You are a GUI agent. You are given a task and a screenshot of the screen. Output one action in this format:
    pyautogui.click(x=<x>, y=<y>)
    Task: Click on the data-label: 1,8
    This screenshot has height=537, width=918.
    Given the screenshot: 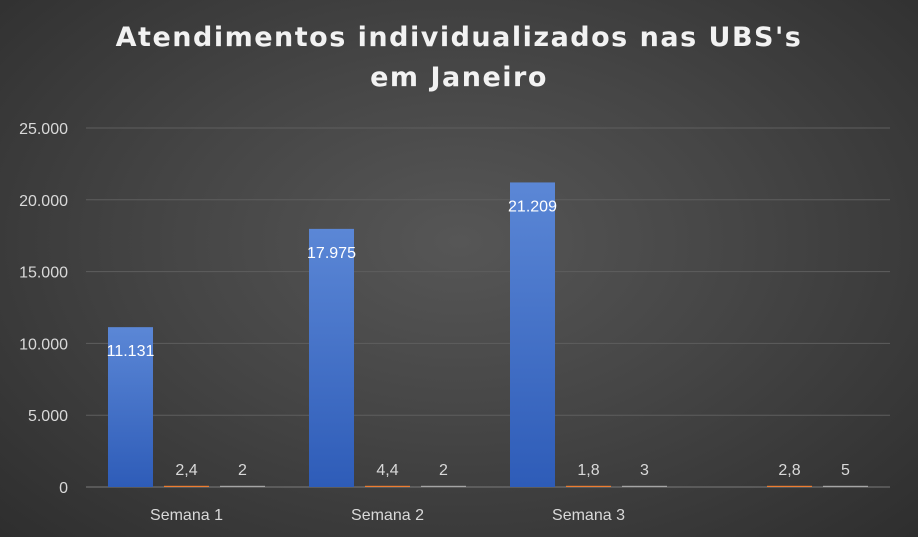 What is the action you would take?
    pyautogui.click(x=588, y=470)
    